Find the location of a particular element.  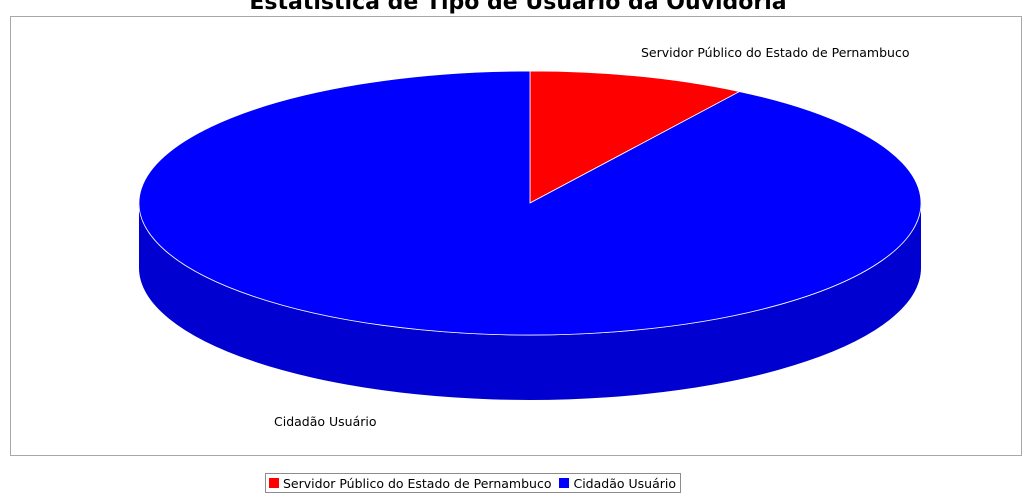

legend-swatch-red is located at coordinates (274, 483).